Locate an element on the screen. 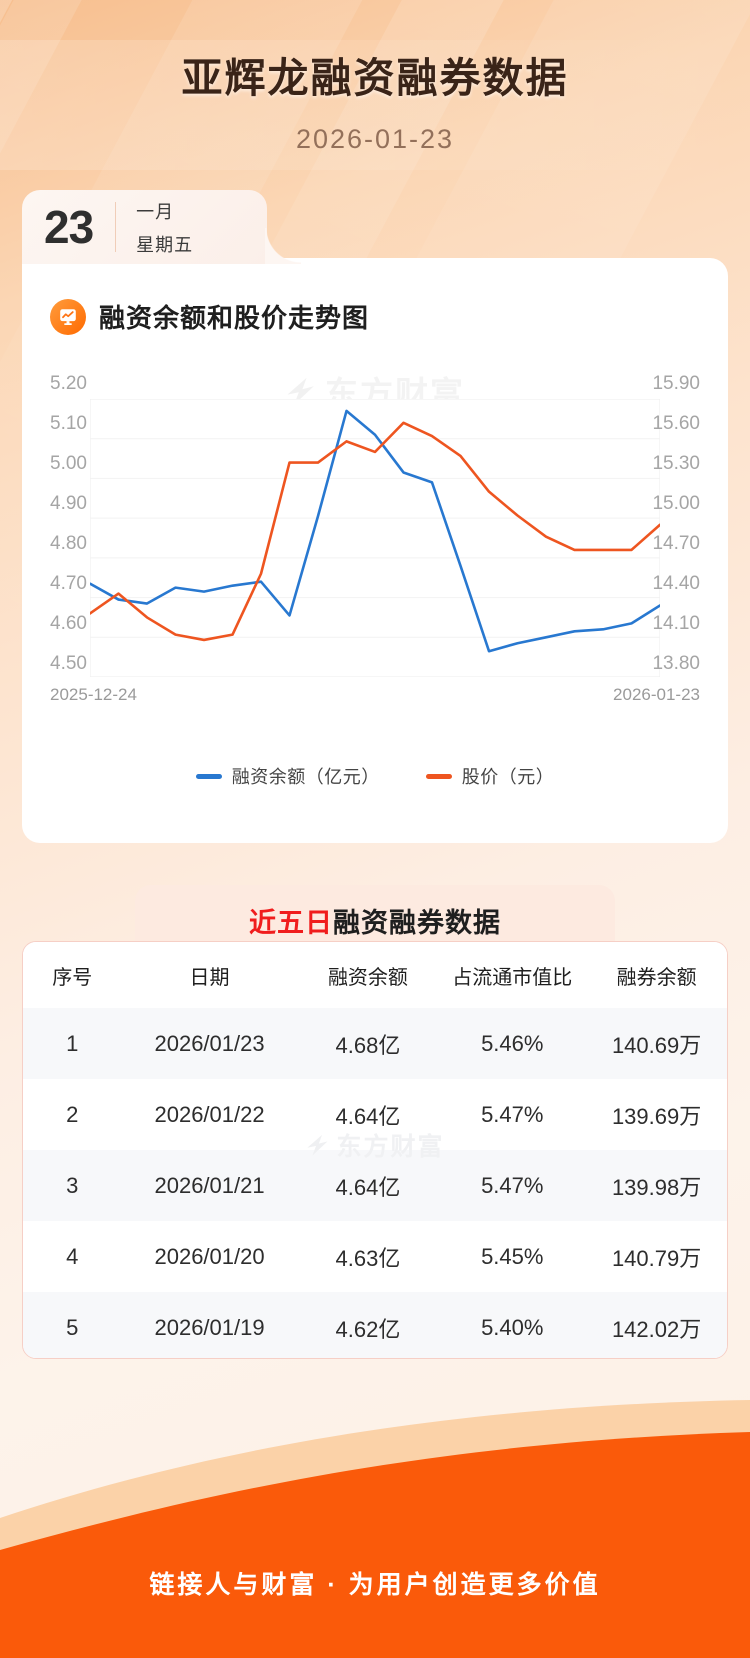 The image size is (750, 1658). legend-item-stock-price: 股价（元） is located at coordinates (490, 776).